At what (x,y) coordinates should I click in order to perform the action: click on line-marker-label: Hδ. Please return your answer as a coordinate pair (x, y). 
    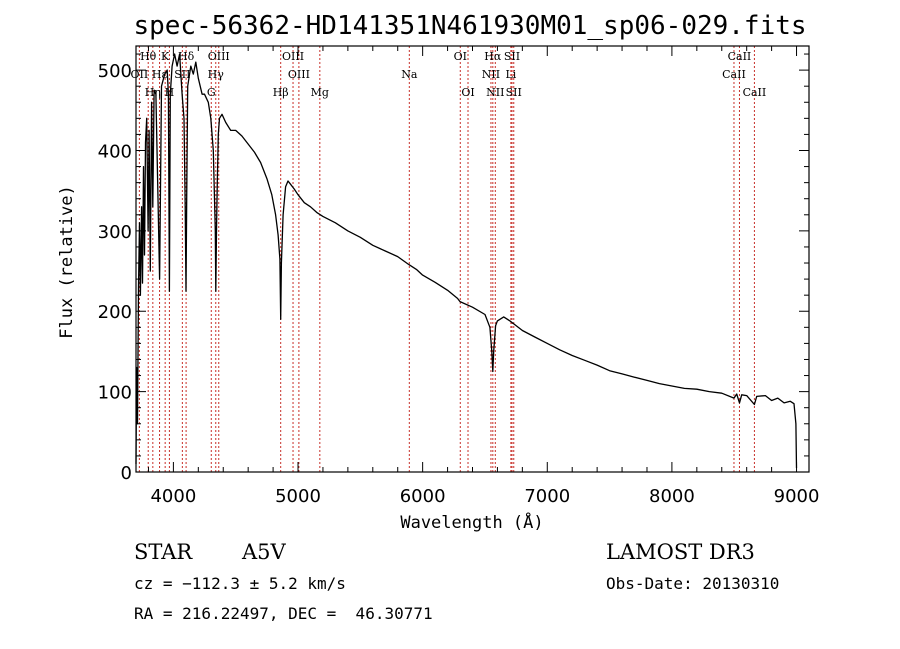
    Looking at the image, I should click on (186, 56).